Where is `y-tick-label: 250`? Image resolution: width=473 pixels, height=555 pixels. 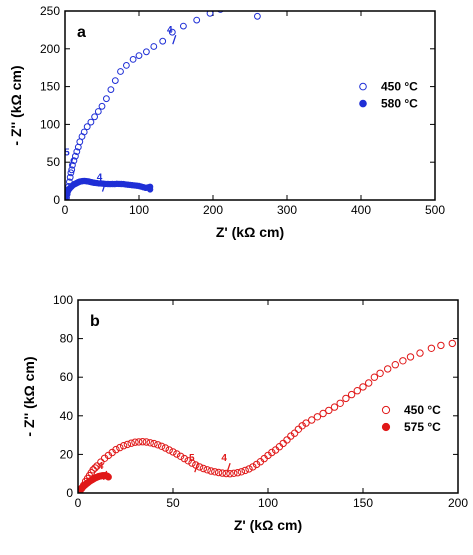
y-tick-label: 250 is located at coordinates (50, 11).